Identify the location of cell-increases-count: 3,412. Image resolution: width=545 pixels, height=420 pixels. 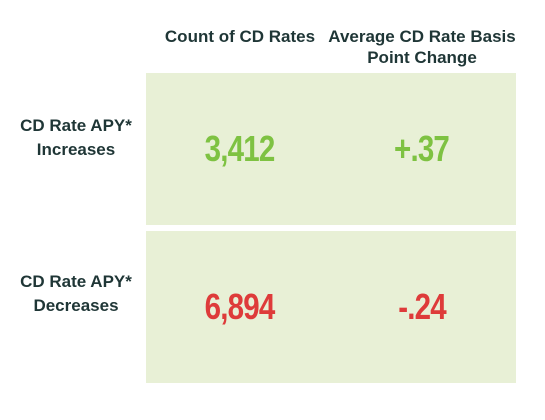
(240, 149).